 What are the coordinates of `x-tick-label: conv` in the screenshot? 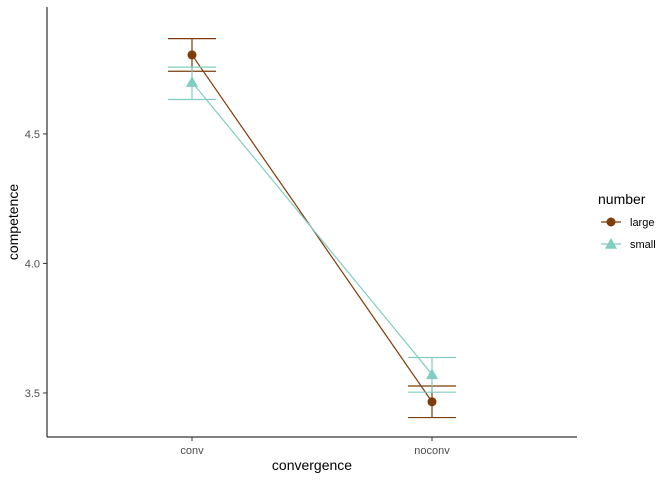 It's located at (192, 451).